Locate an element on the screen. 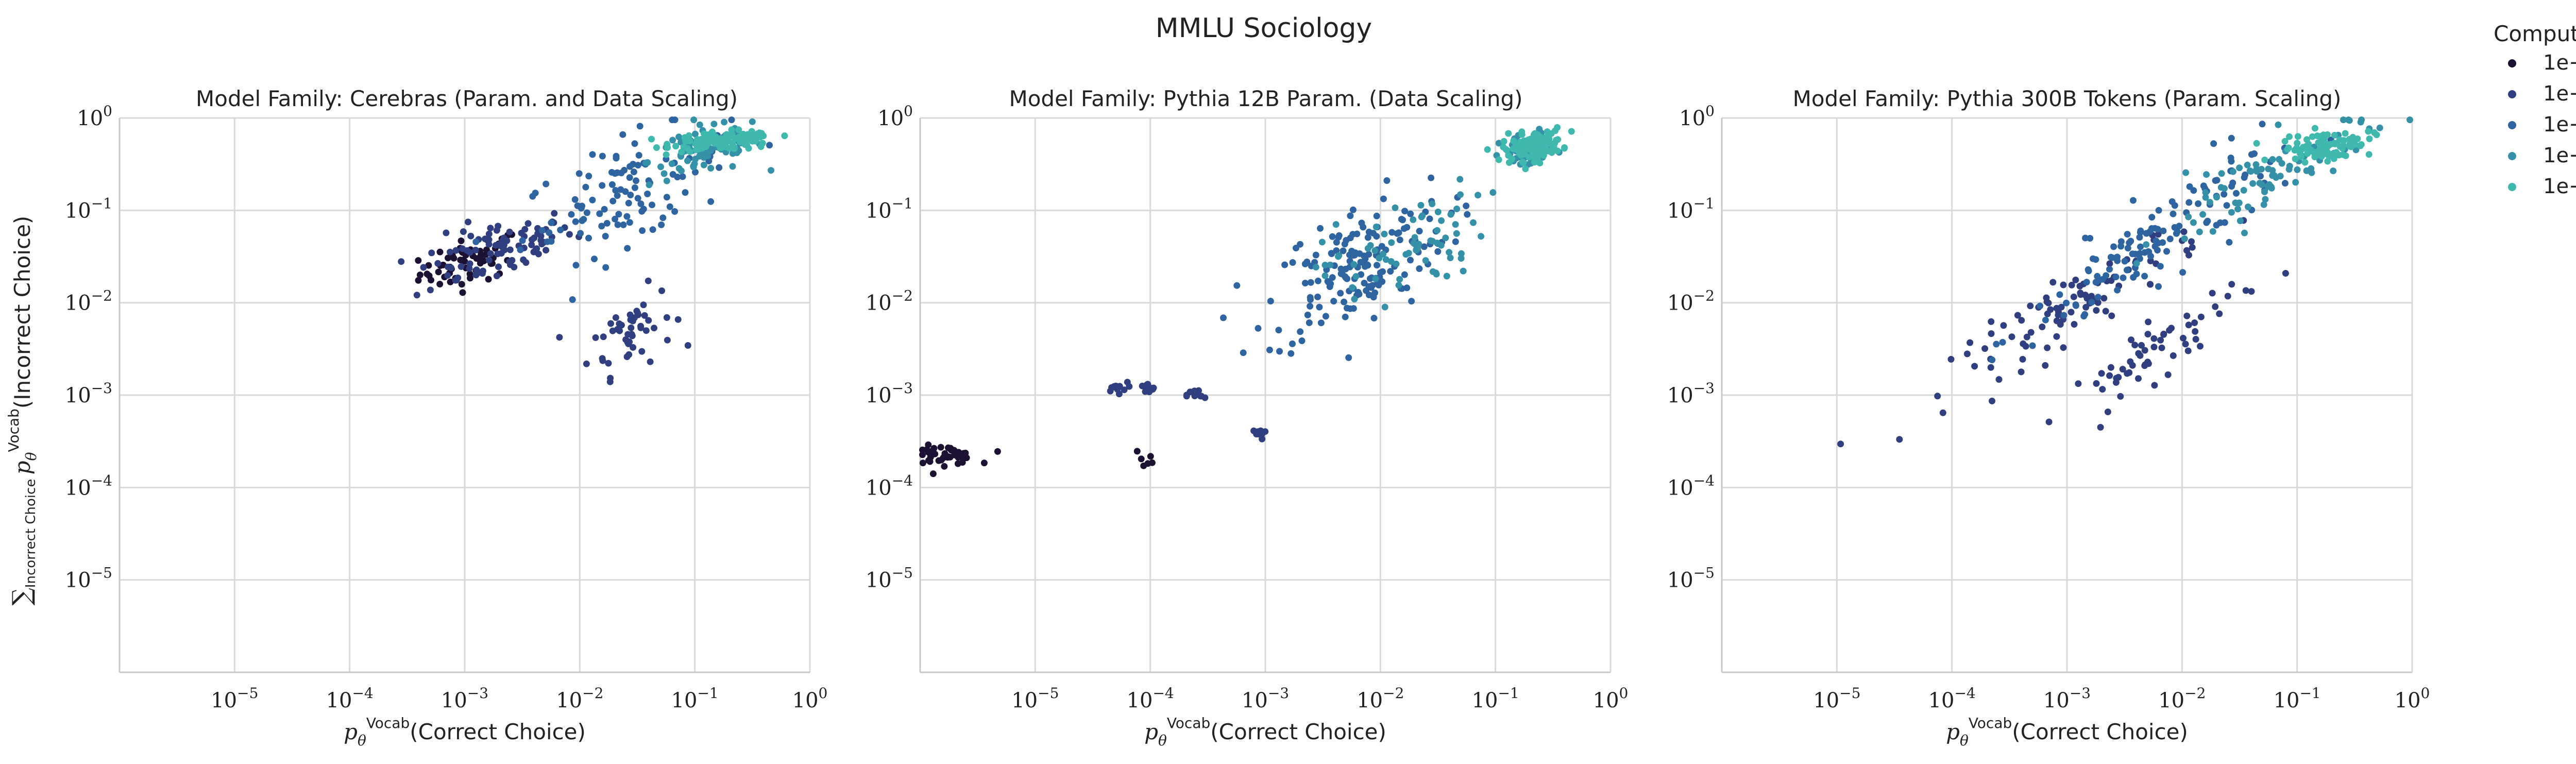 Image resolution: width=2576 pixels, height=764 pixels. scatter-points is located at coordinates (1247, 301).